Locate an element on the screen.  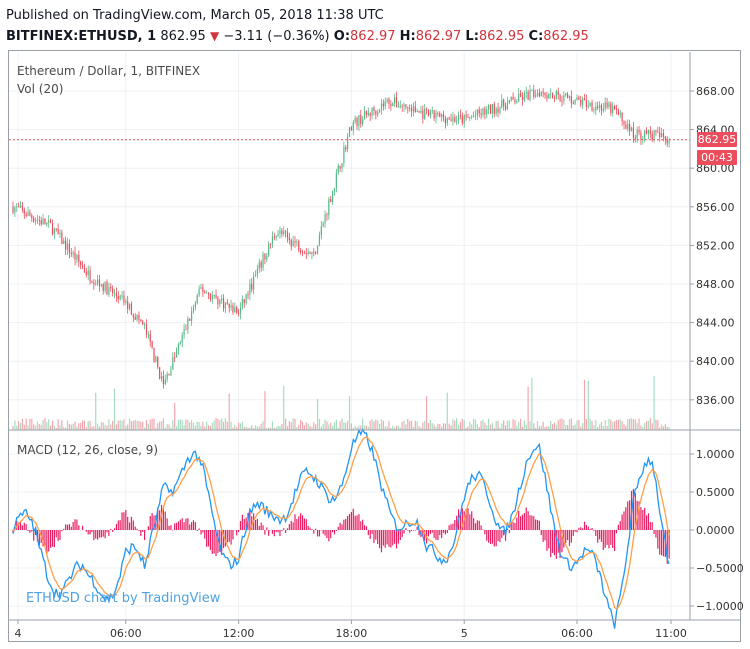
price-tick-label: 840.00 is located at coordinates (715, 361).